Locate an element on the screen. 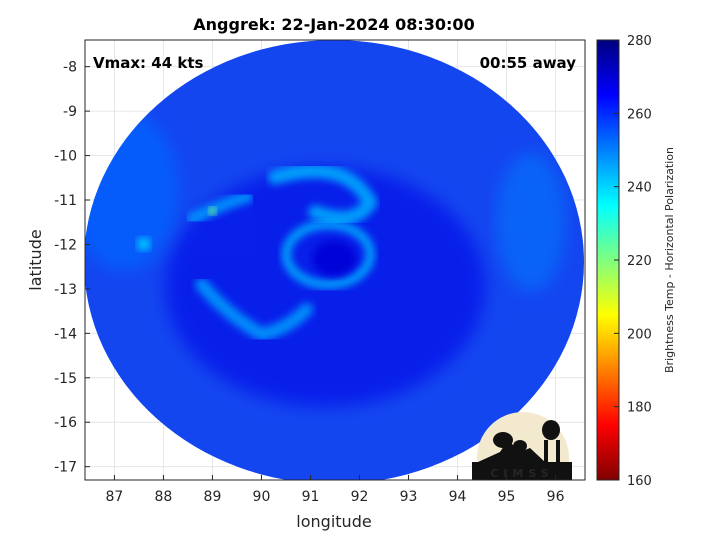  y-tick-label: -16 is located at coordinates (65, 423).